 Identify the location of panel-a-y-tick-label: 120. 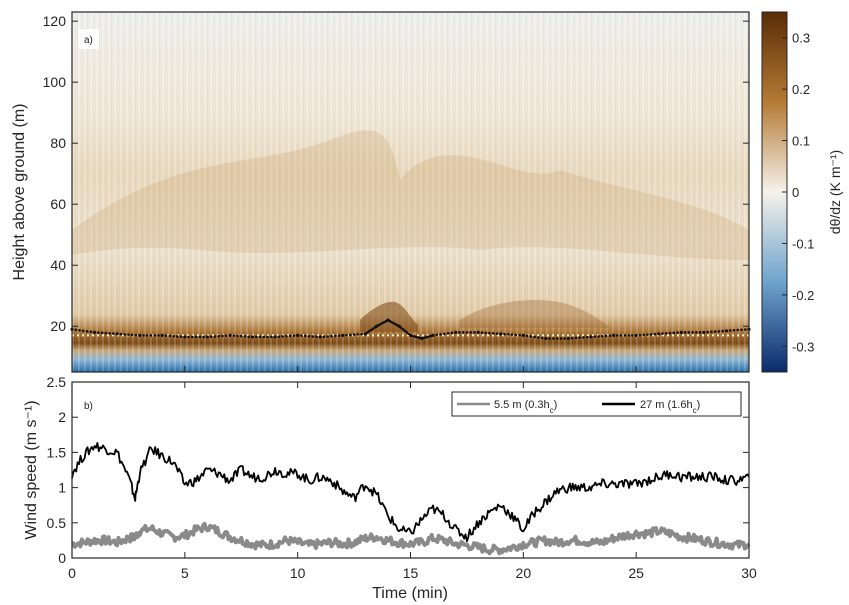
(55, 21).